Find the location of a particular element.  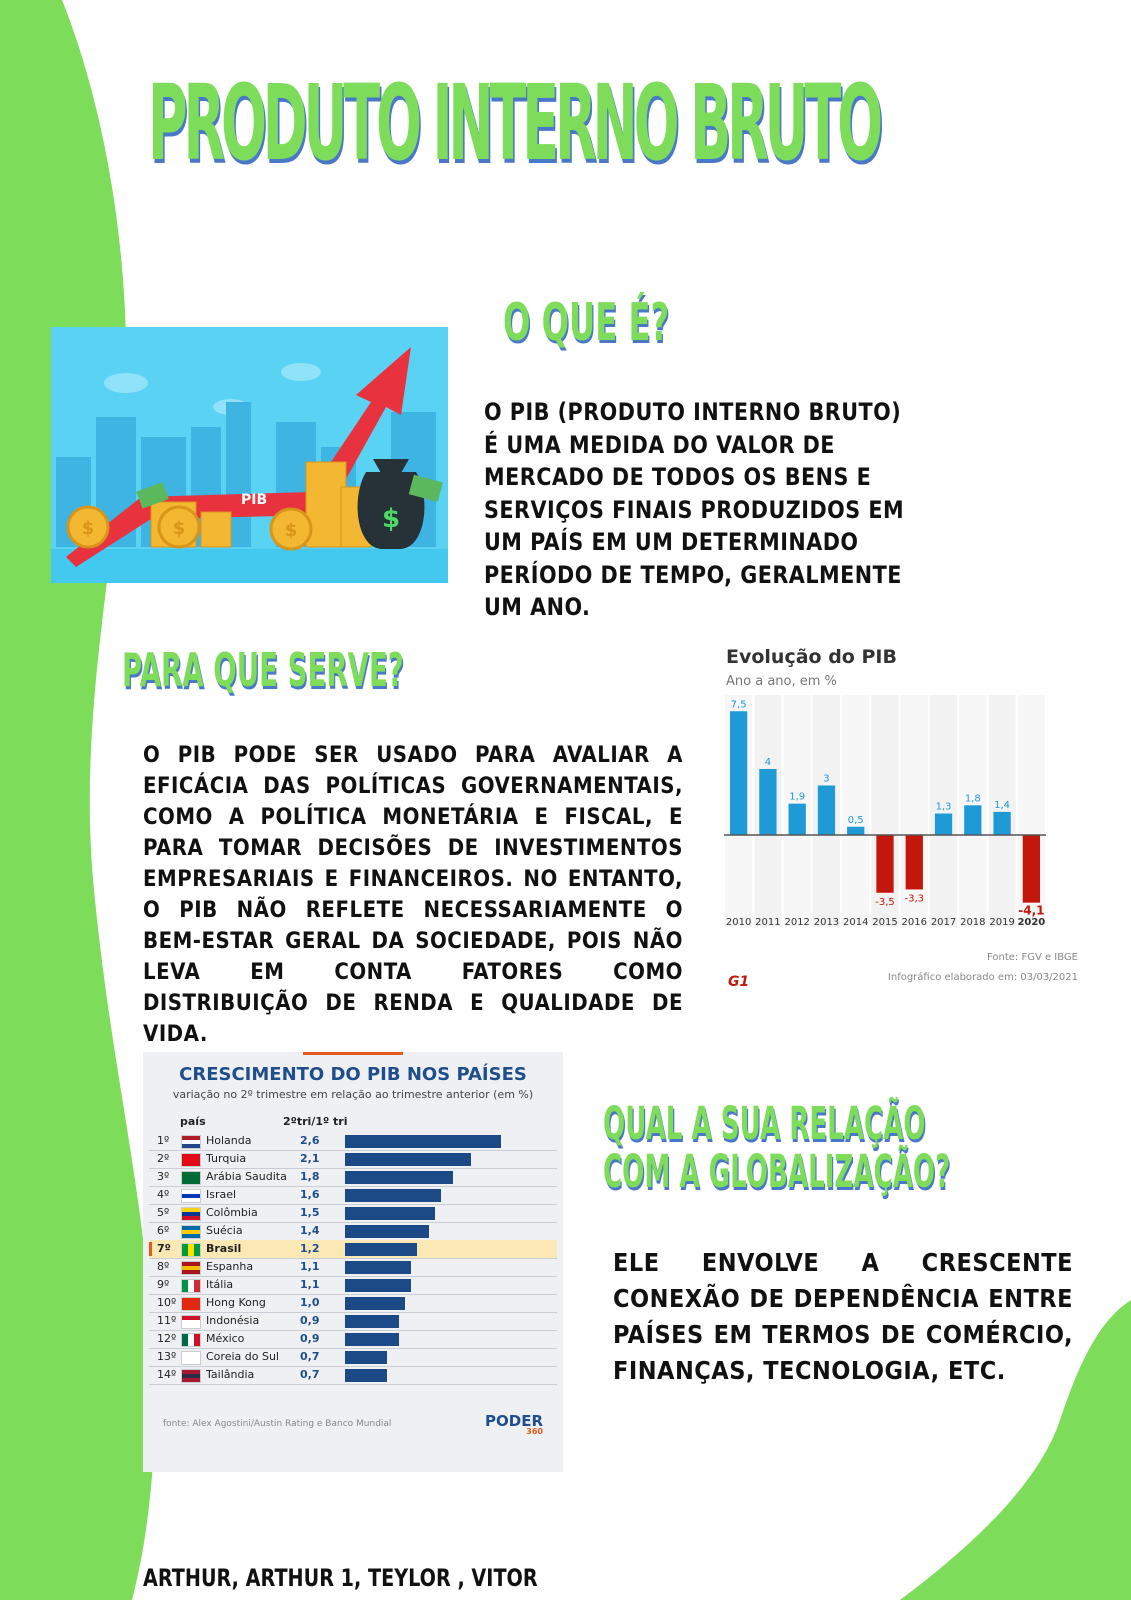

mx-flag-icon is located at coordinates (191, 1340).